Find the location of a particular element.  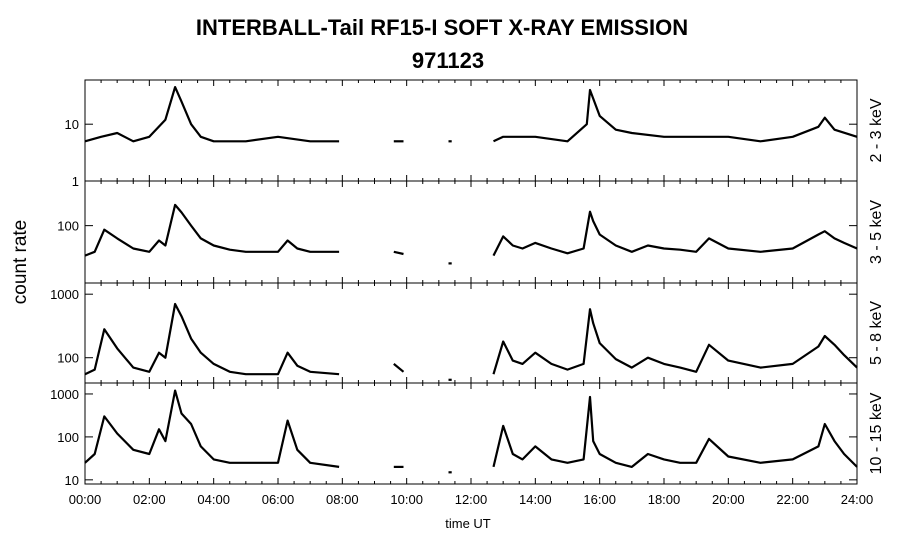

x-tick-label: 04:00 is located at coordinates (213, 499).